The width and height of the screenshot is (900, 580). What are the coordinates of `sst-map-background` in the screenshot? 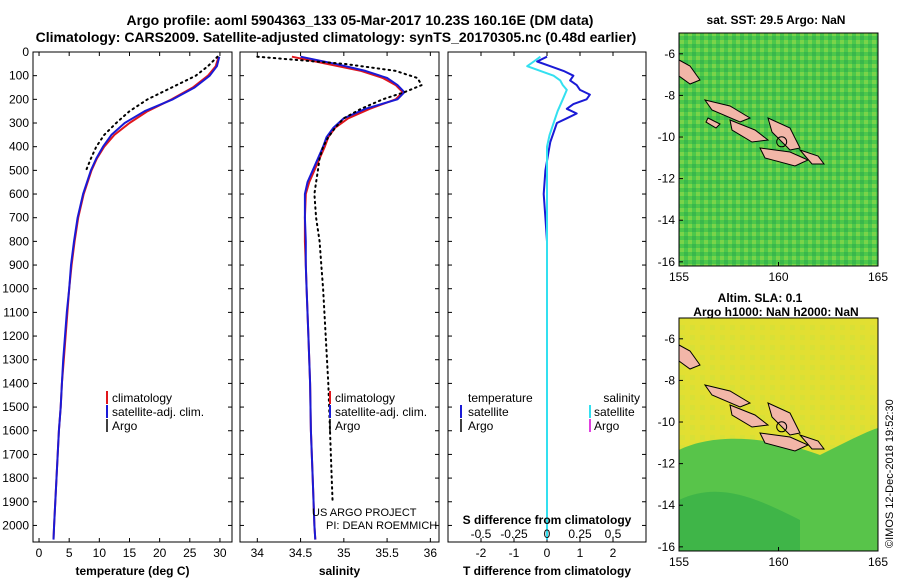 It's located at (778, 149).